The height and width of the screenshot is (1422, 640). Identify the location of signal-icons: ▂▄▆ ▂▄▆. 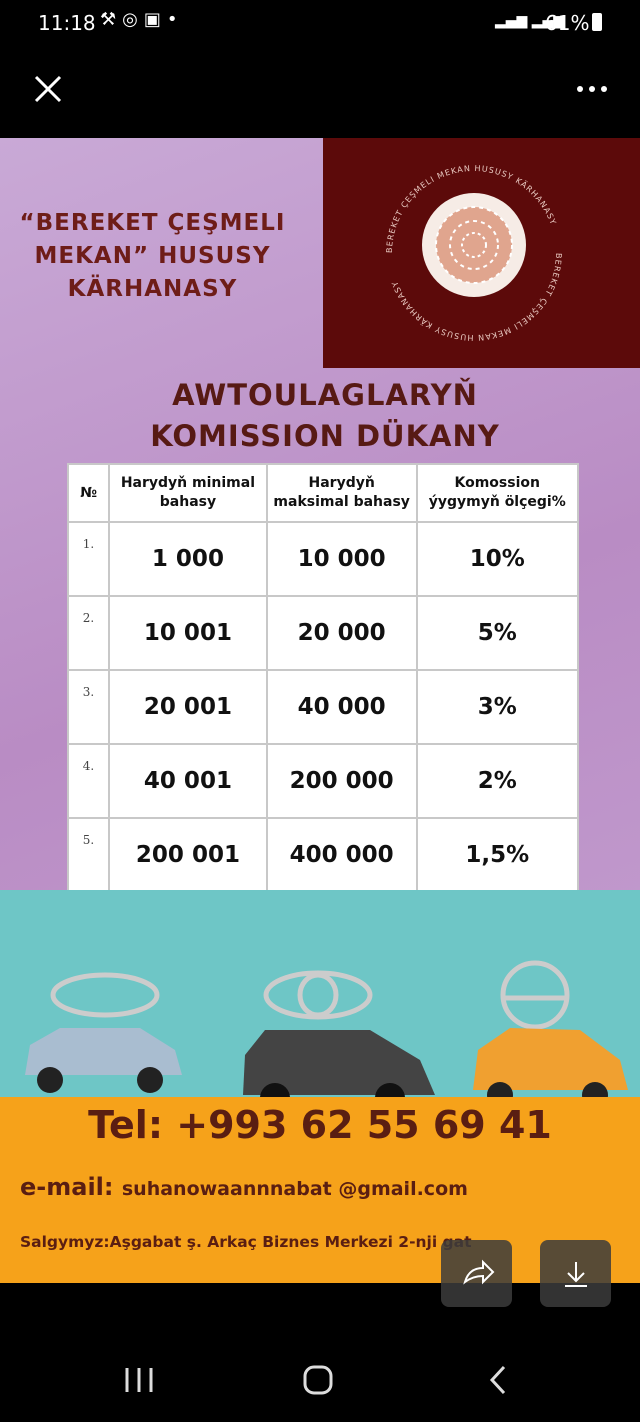
(530, 21).